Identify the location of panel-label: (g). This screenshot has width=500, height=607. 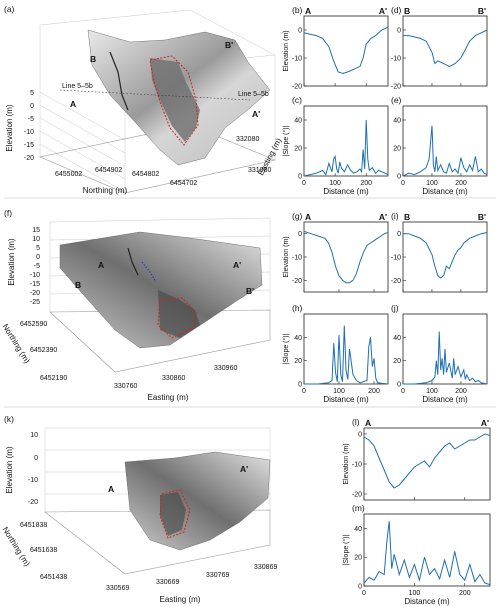
(297, 216).